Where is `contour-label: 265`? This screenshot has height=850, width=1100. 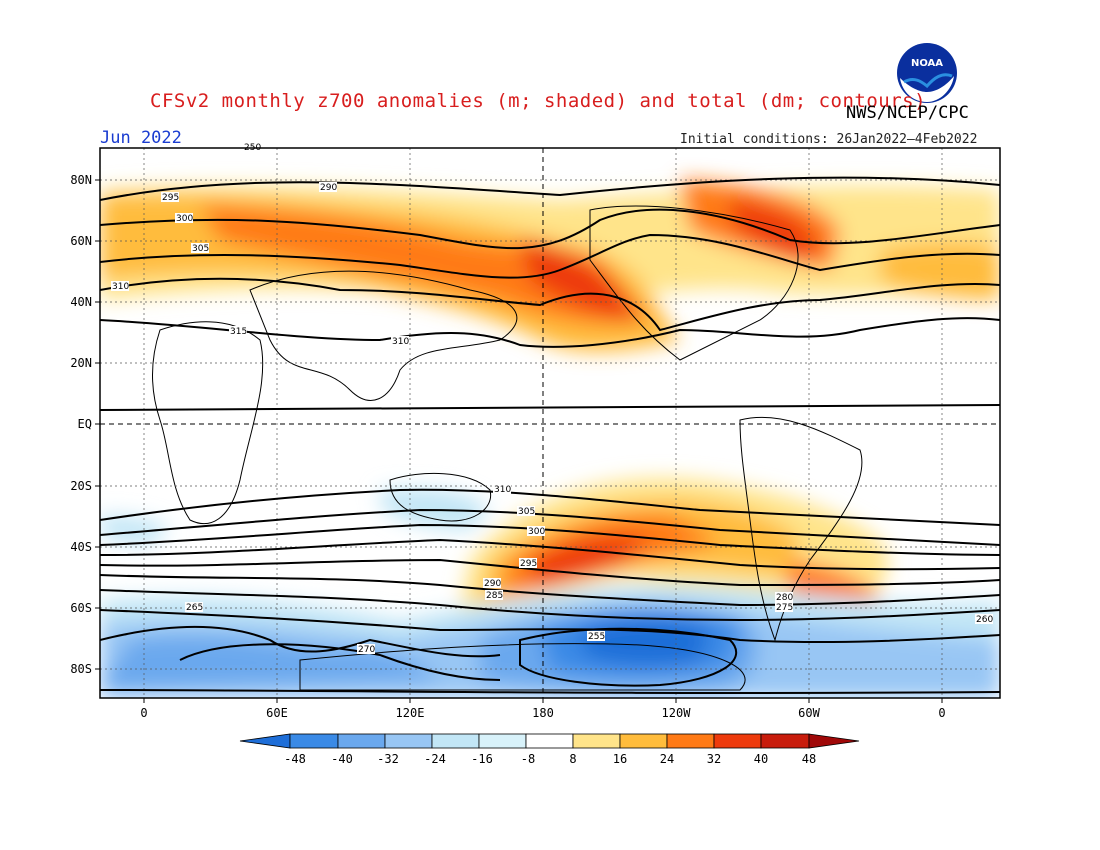
contour-label: 265 is located at coordinates (194, 607).